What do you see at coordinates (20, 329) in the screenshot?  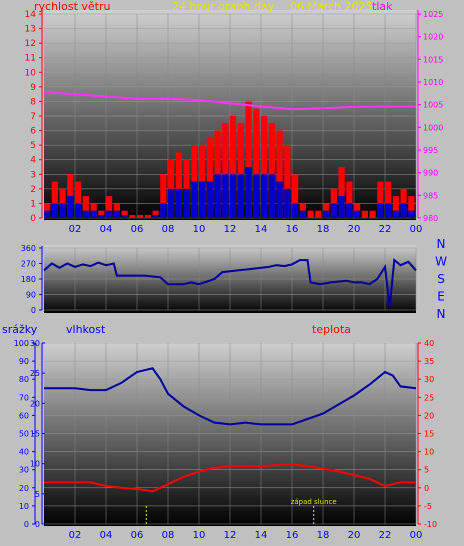 I see `rain-label: srážky` at bounding box center [20, 329].